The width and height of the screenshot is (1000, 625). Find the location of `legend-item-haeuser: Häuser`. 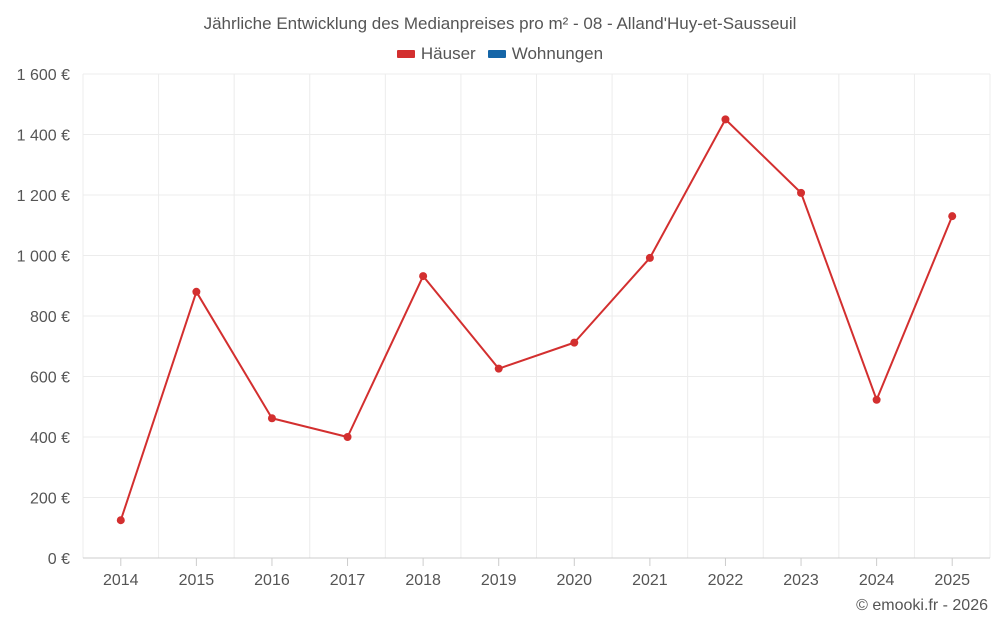

legend-item-haeuser: Häuser is located at coordinates (436, 54).